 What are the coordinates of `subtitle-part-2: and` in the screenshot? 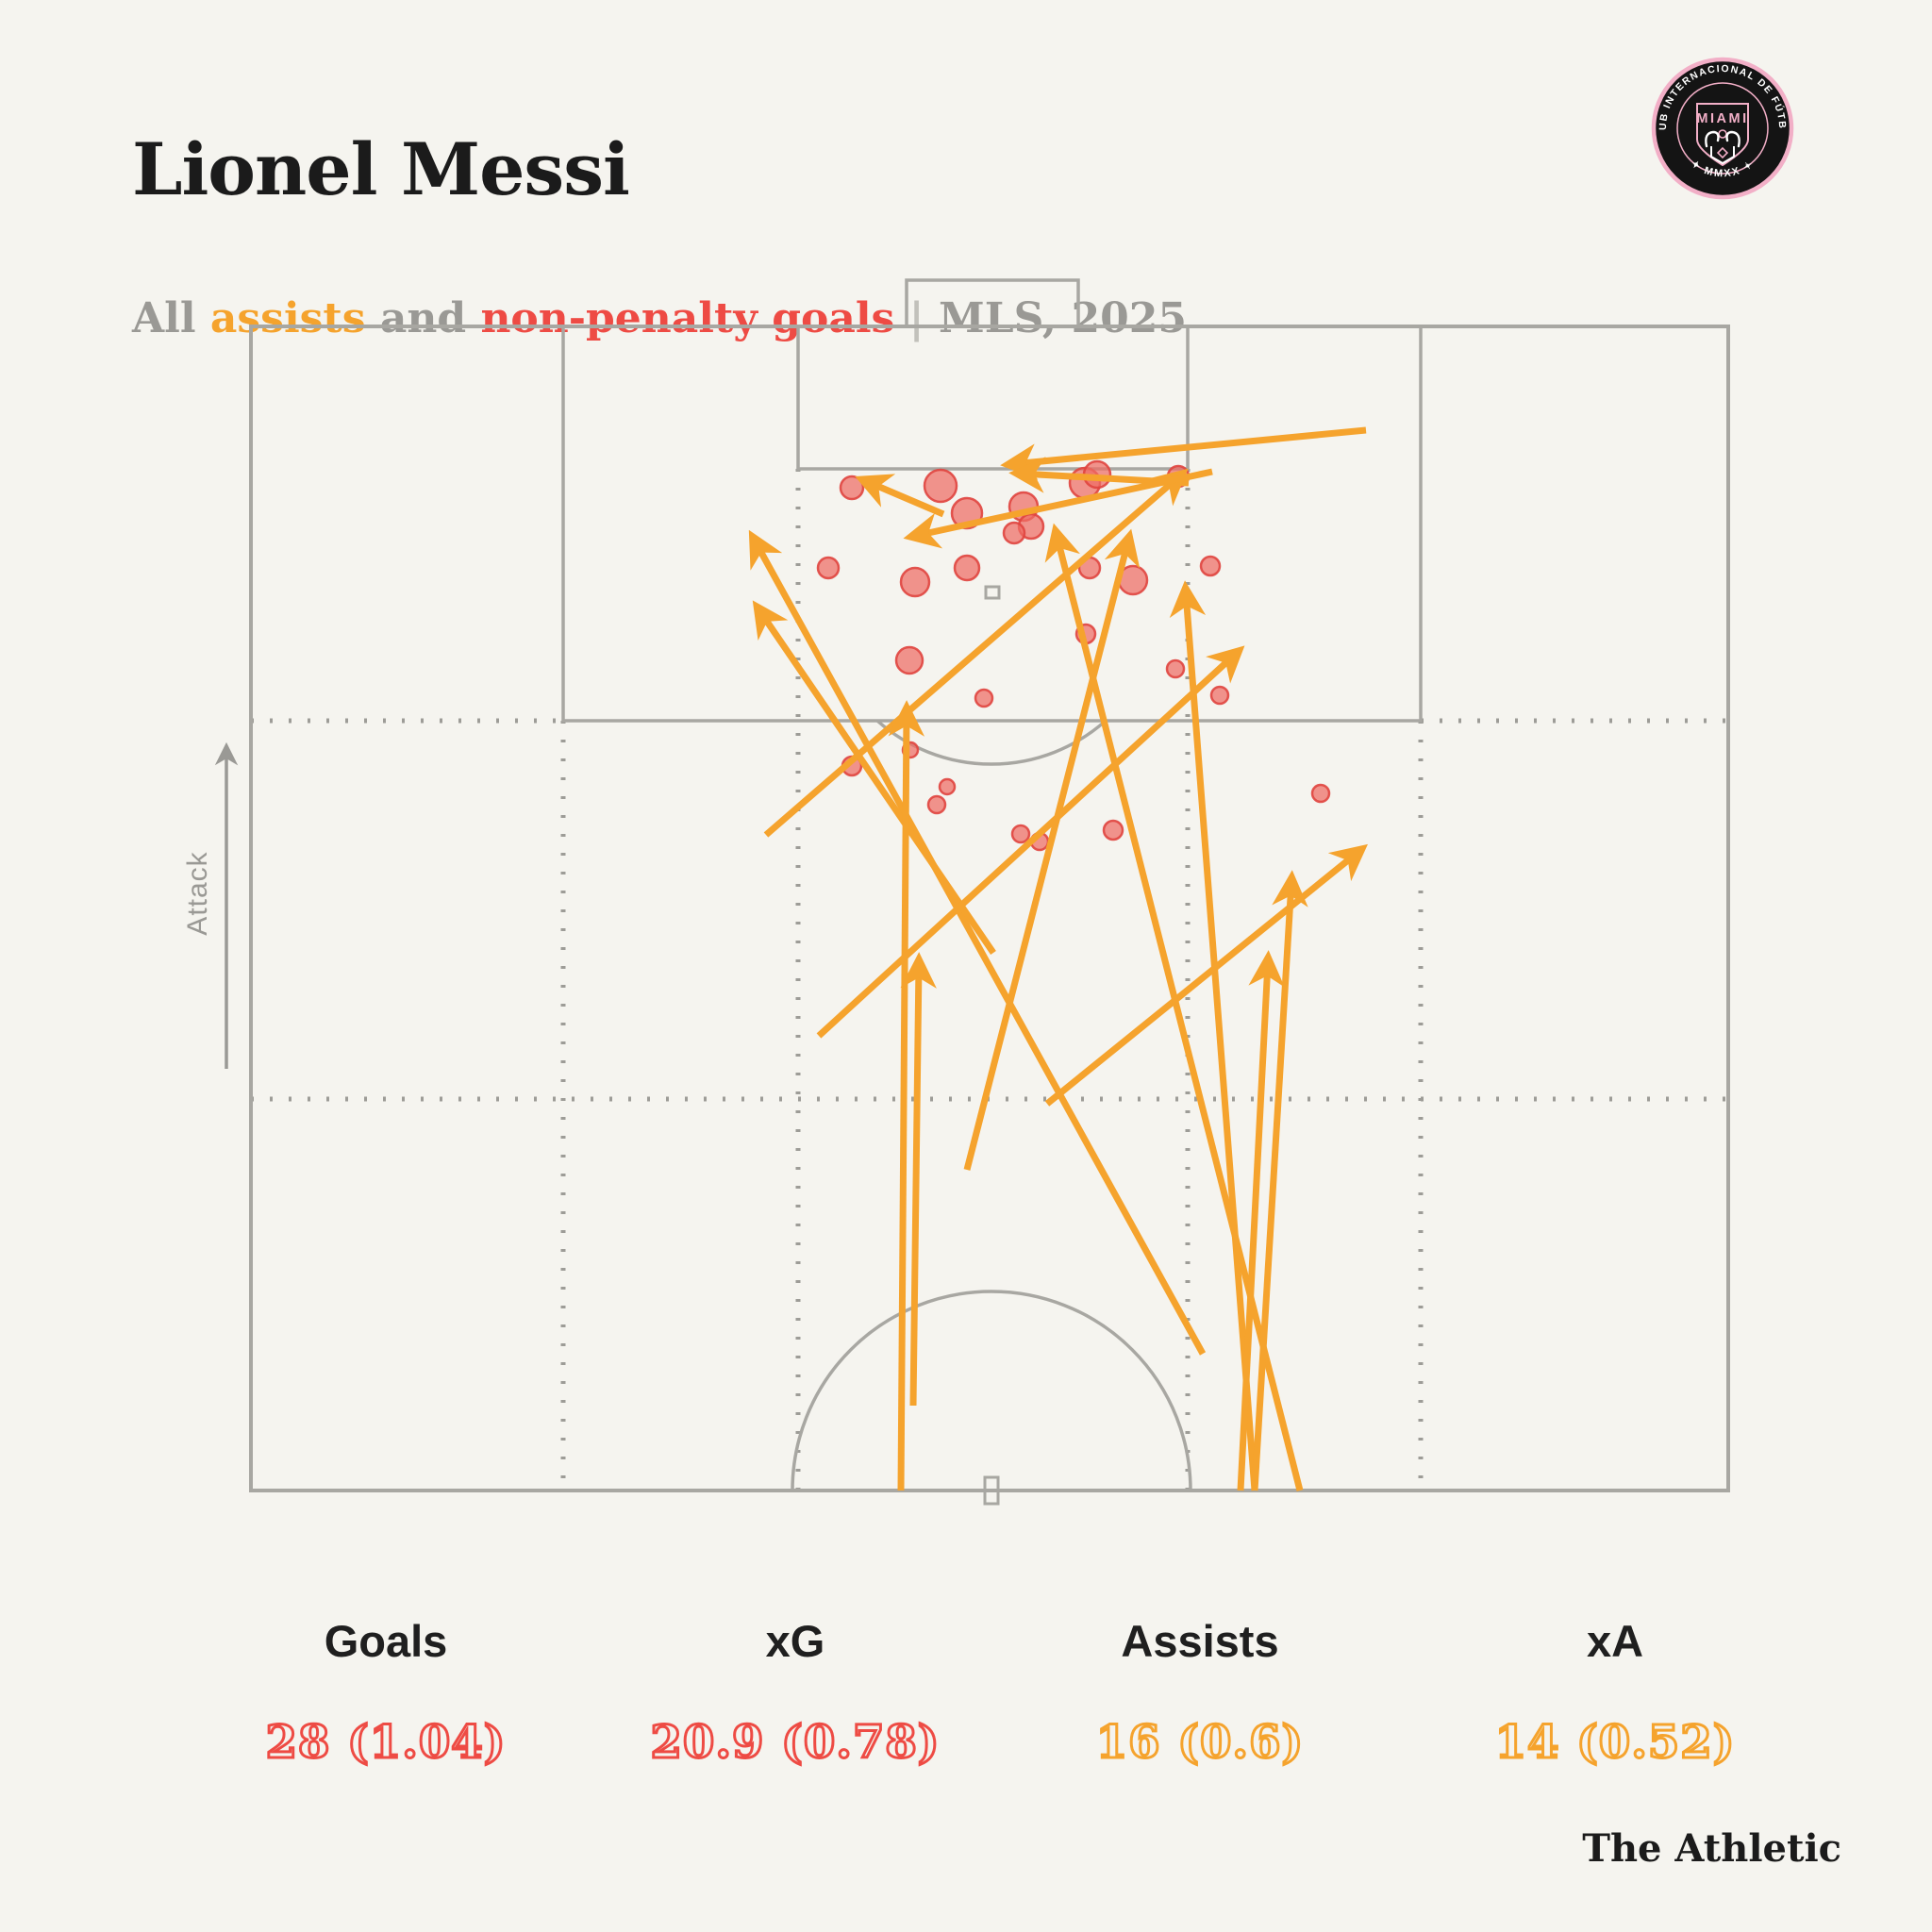 It's located at (423, 318).